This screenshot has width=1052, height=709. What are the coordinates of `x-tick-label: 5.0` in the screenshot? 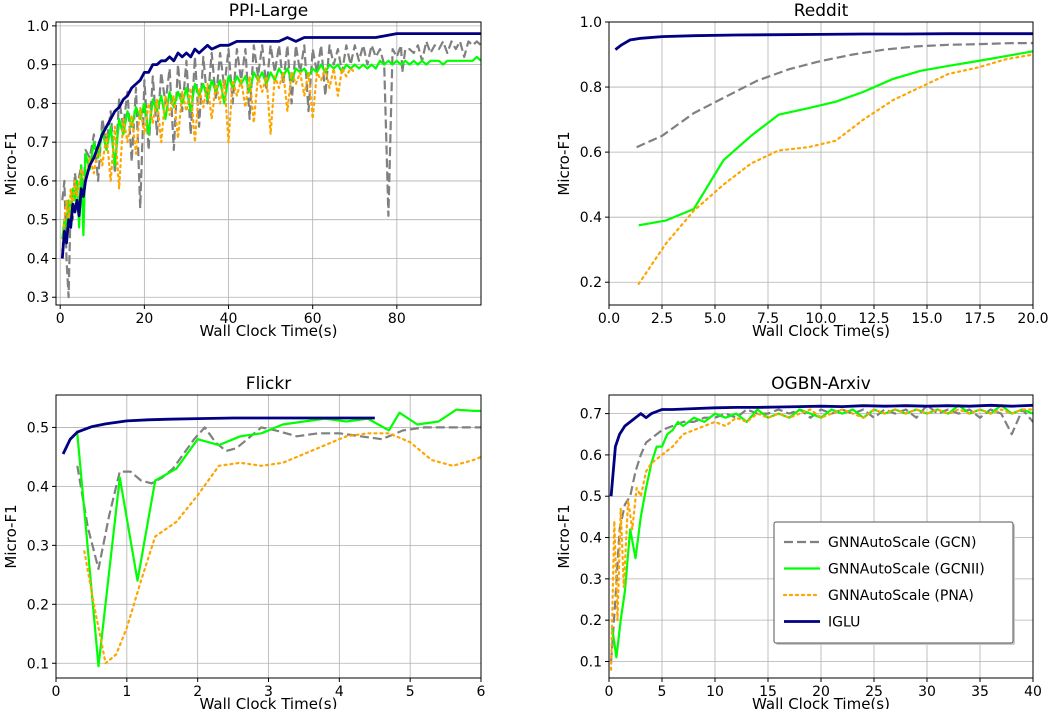 It's located at (715, 319).